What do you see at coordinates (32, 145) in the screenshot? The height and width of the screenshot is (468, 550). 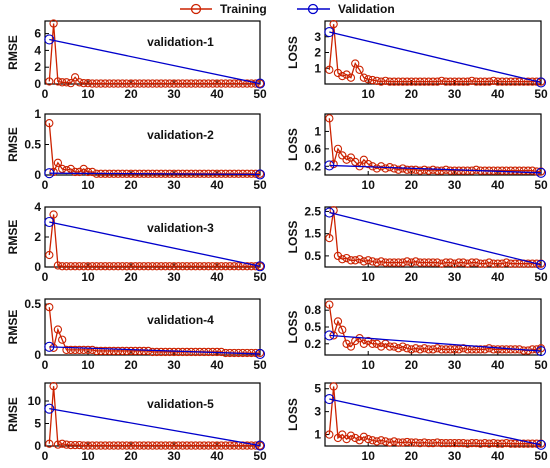 I see `y-tick-label: 0.5` at bounding box center [32, 145].